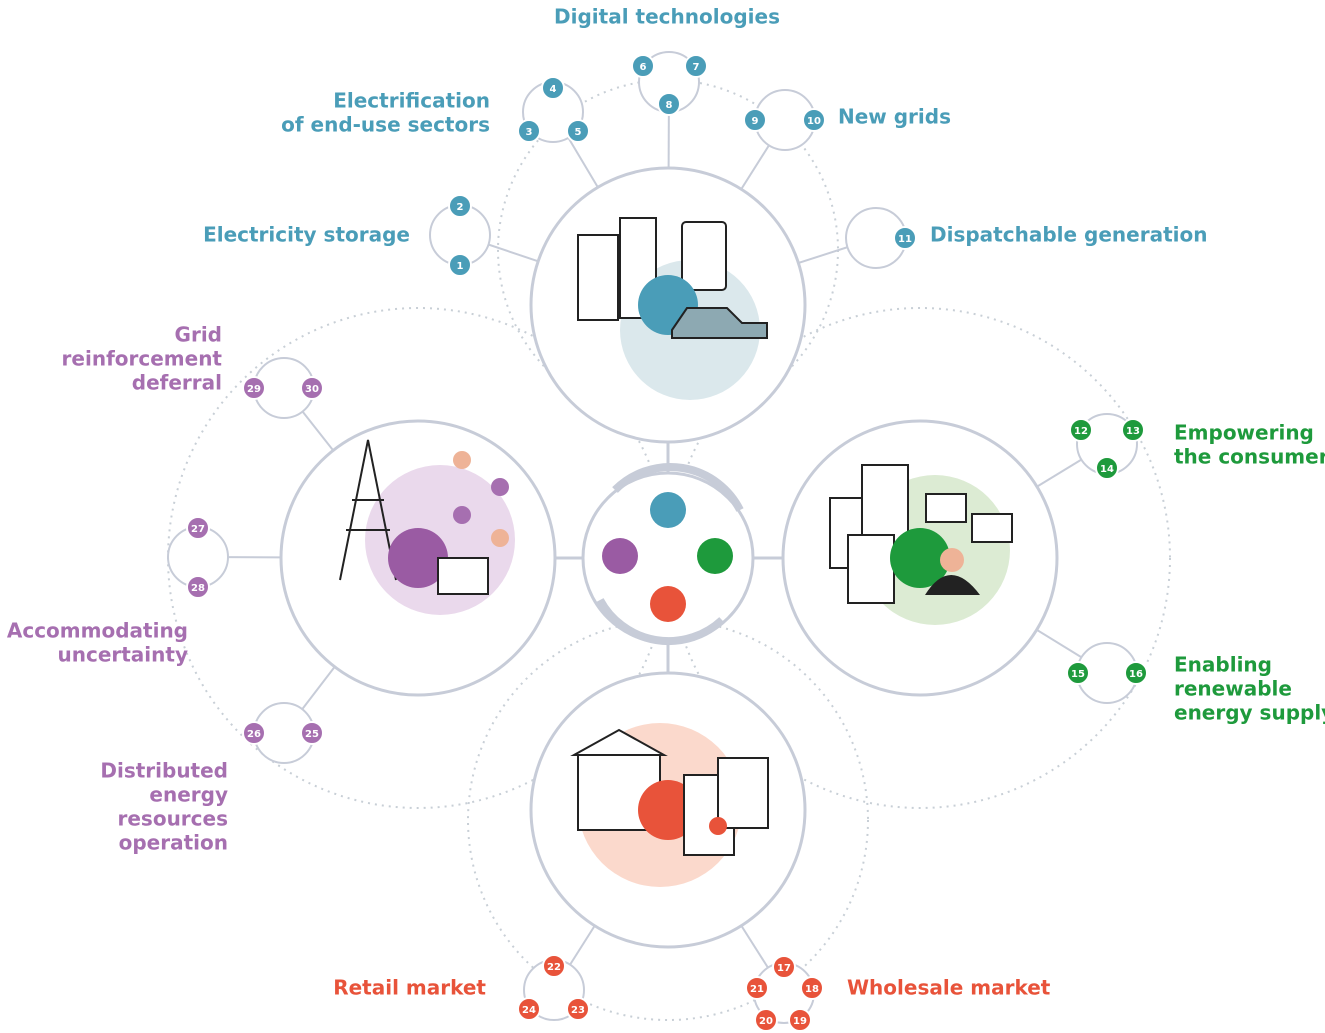  I want to click on badge-number: 16, so click(1136, 674).